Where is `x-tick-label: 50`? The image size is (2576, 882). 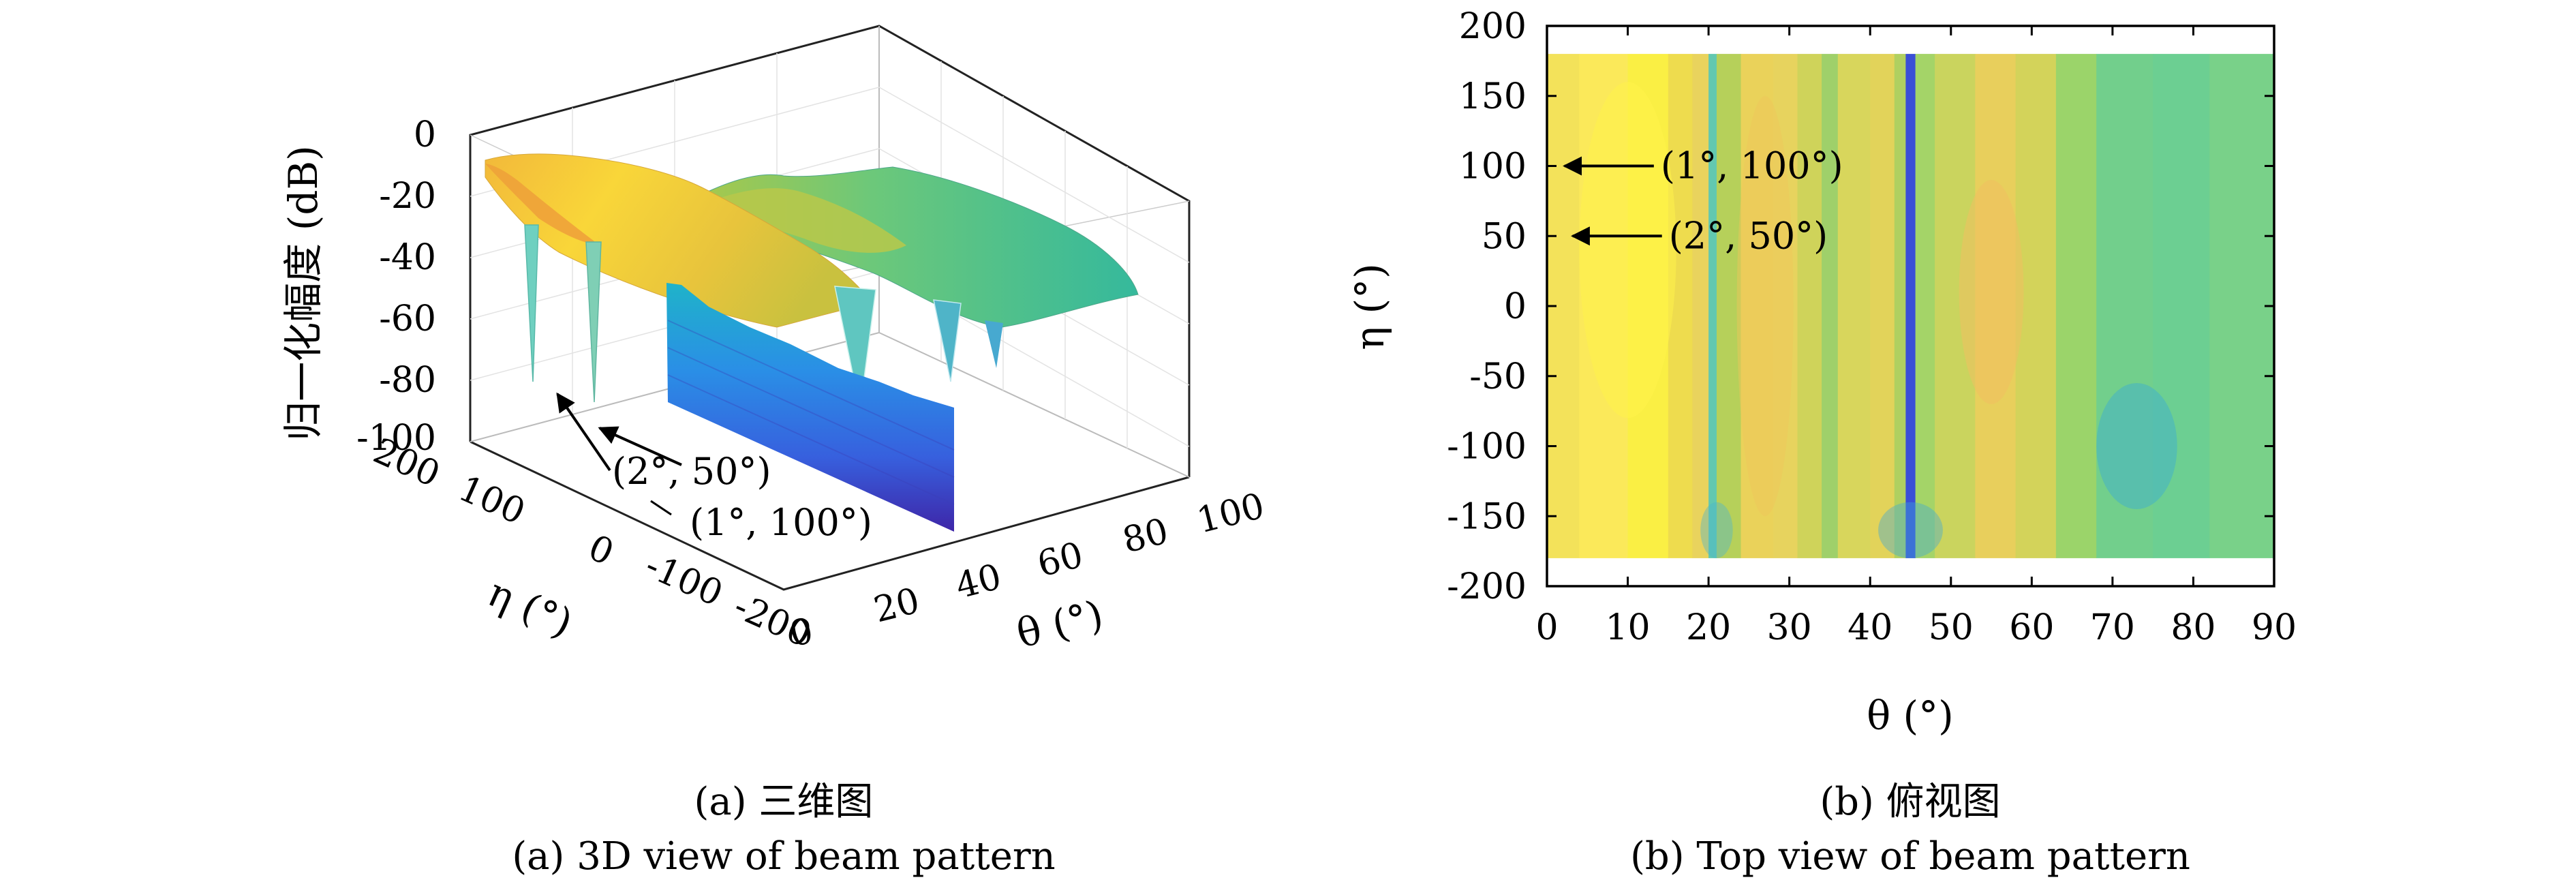 x-tick-label: 50 is located at coordinates (1952, 627).